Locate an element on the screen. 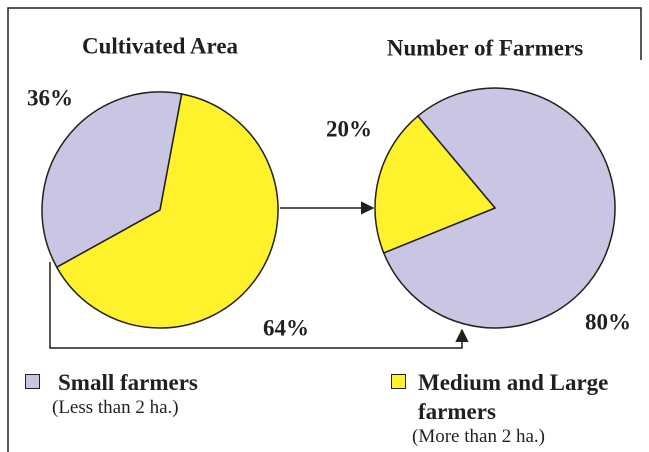 The height and width of the screenshot is (452, 649). chart-title: Cultivated Area is located at coordinates (160, 45).